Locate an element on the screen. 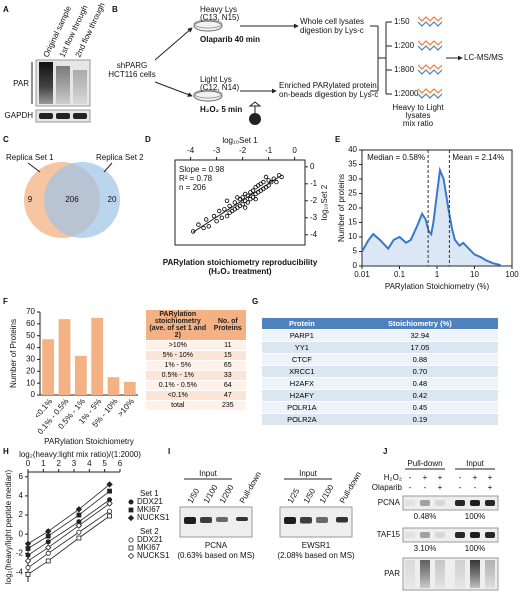 The width and height of the screenshot is (520, 592). panel-label: D is located at coordinates (148, 139).